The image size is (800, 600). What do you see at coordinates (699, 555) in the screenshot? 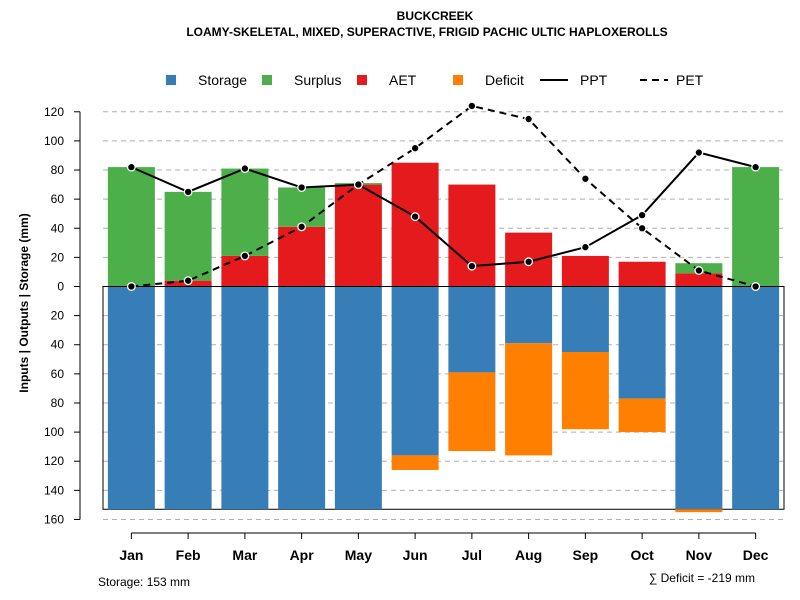
I see `x-tick-label: Nov` at bounding box center [699, 555].